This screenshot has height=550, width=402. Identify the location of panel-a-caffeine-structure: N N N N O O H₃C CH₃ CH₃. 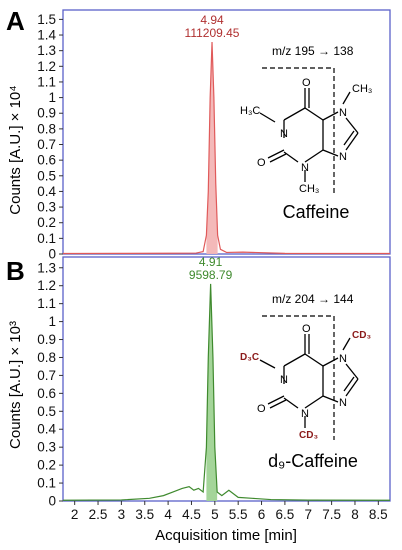
(306, 136).